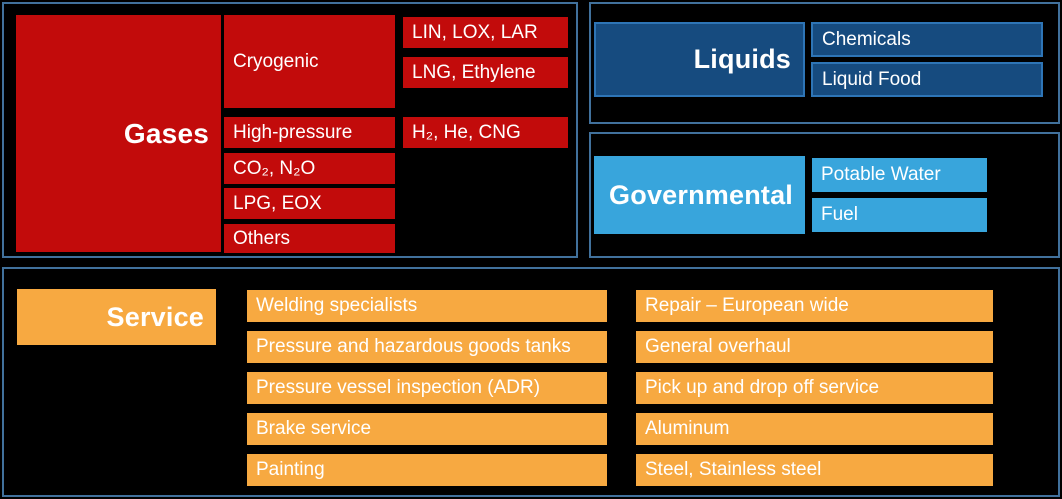 The width and height of the screenshot is (1062, 499). What do you see at coordinates (309, 203) in the screenshot?
I see `gases-category-lpg-eox: LPG, EOX` at bounding box center [309, 203].